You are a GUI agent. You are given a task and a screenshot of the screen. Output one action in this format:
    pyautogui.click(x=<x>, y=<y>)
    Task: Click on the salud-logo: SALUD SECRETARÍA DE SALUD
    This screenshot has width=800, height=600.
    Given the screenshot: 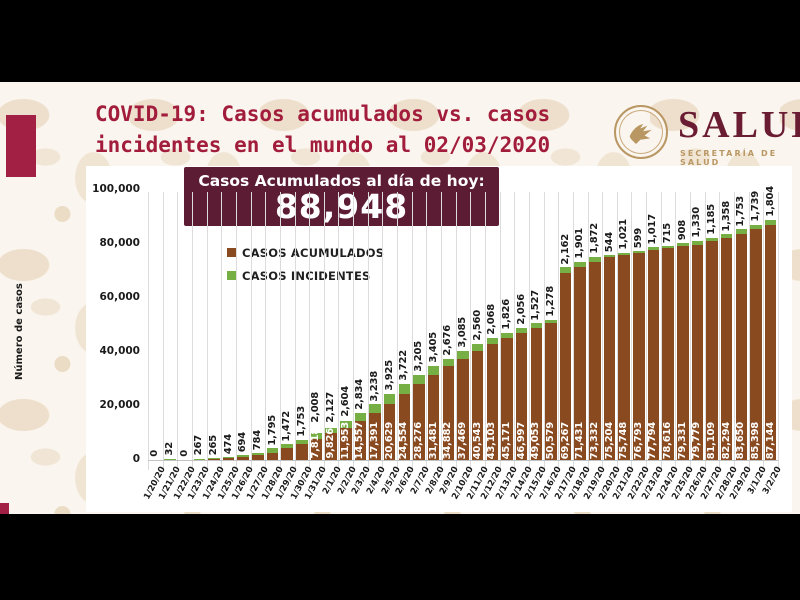 What is the action you would take?
    pyautogui.click(x=706, y=135)
    